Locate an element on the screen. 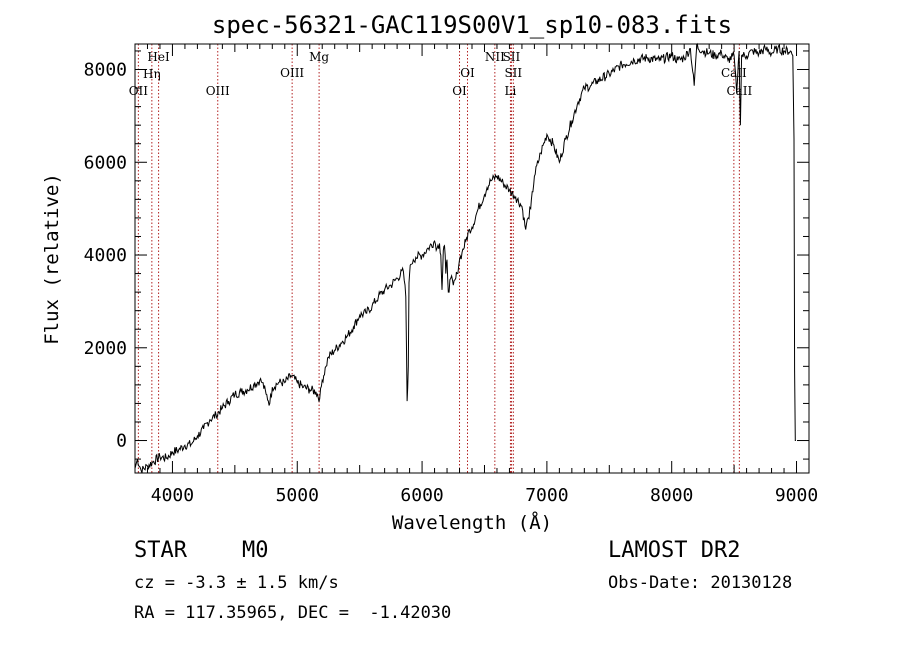 The image size is (900, 649). y-tick-label: 6000 is located at coordinates (105, 162).